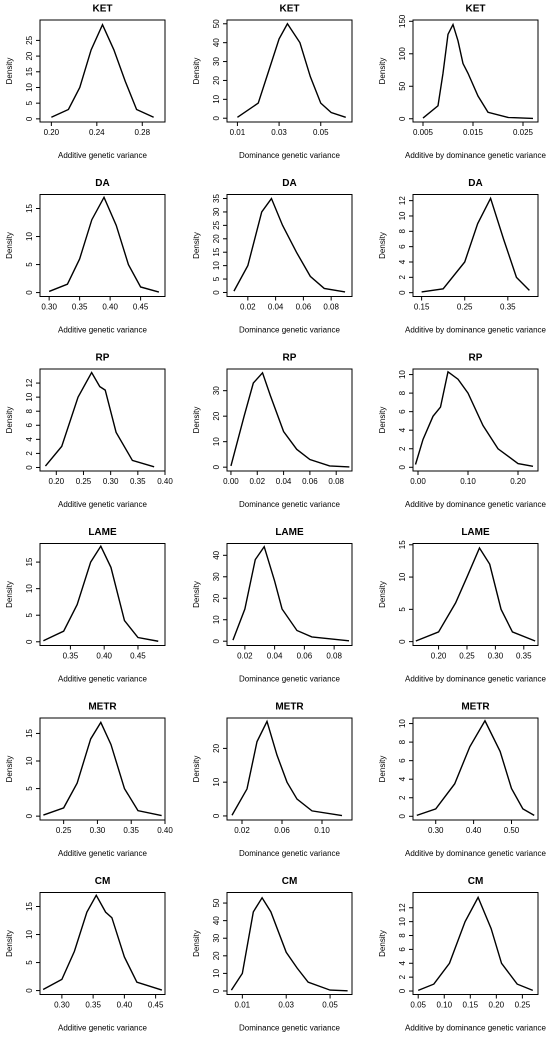  What do you see at coordinates (422, 307) in the screenshot?
I see `x-tick-label: 0.15` at bounding box center [422, 307].